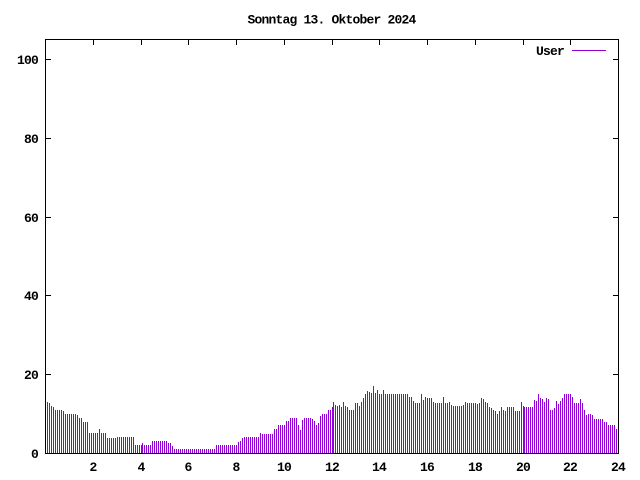 This screenshot has width=640, height=480. Describe the element at coordinates (550, 51) in the screenshot. I see `svg-text: User` at that location.